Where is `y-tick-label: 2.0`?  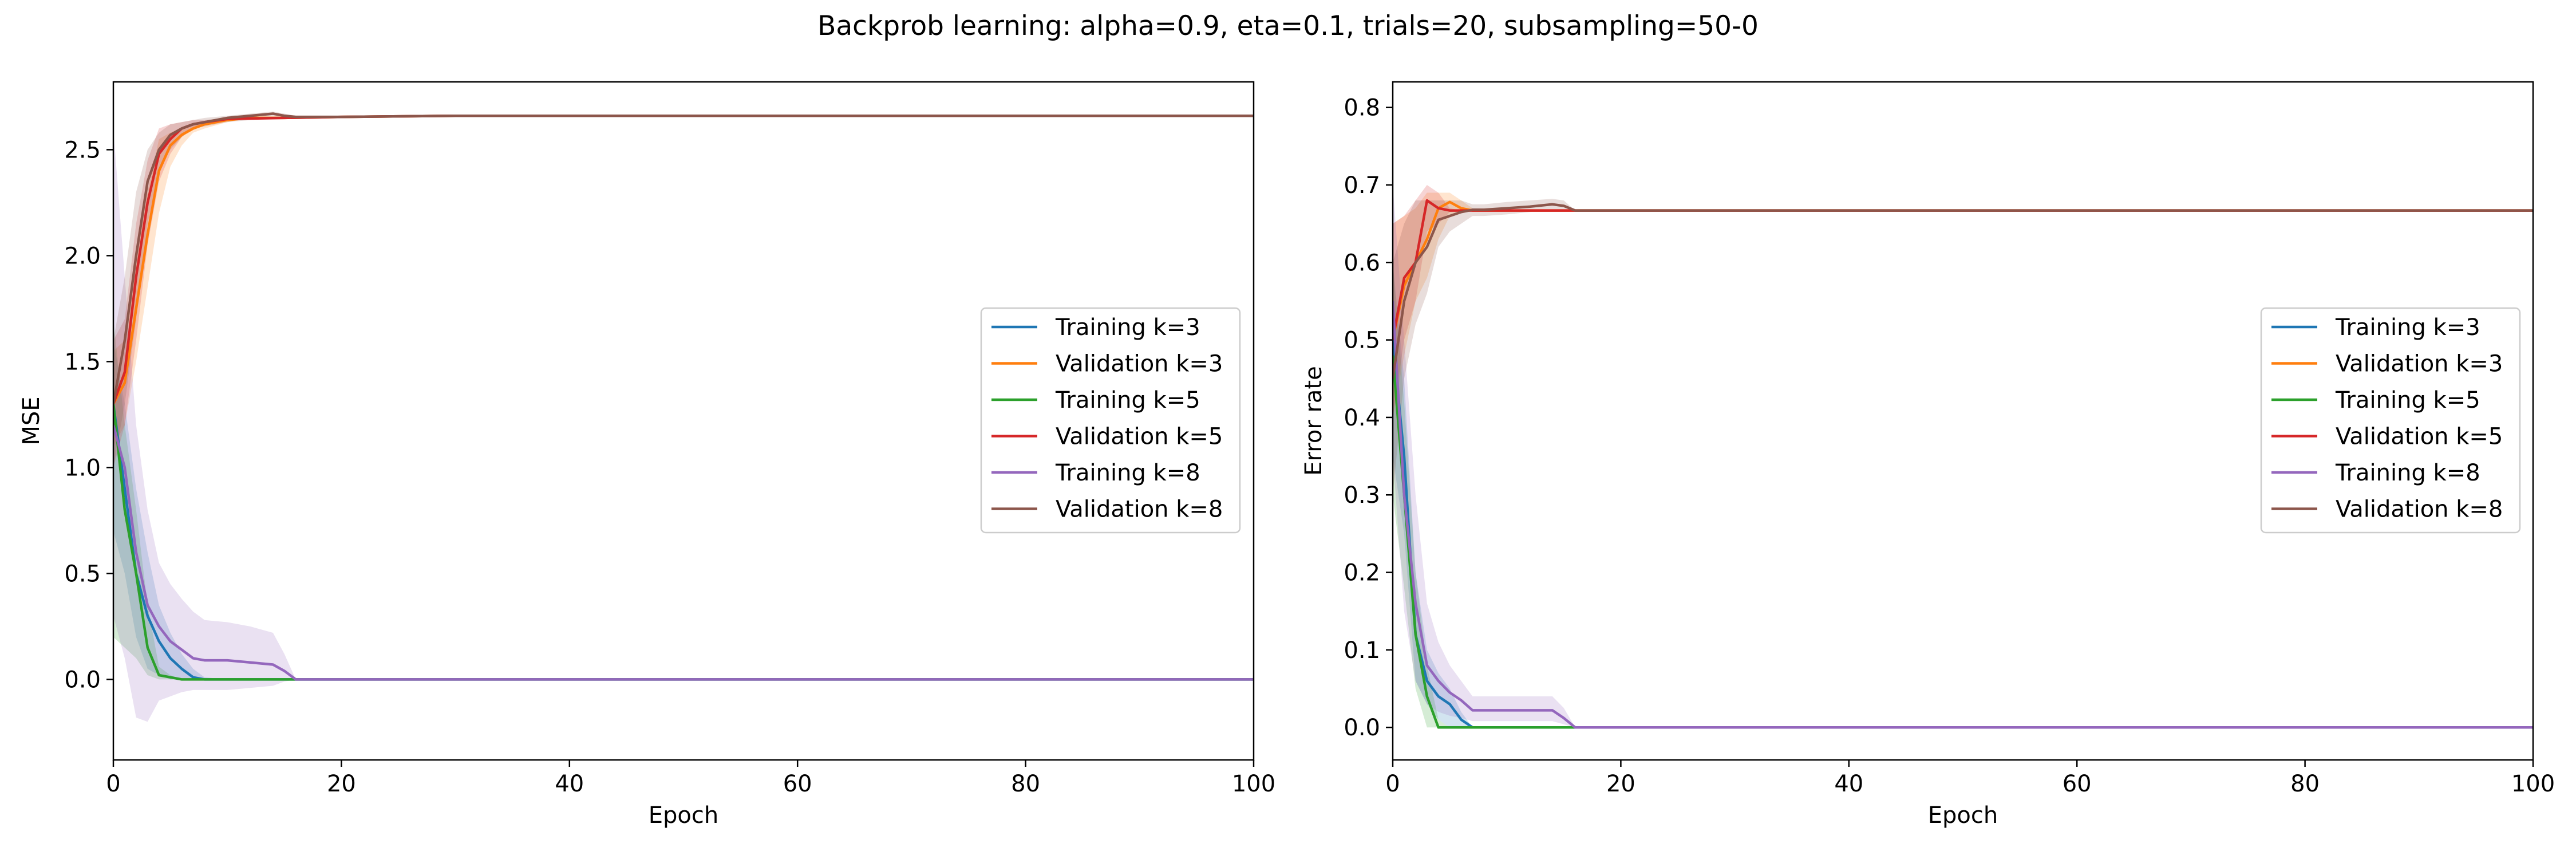
y-tick-label: 2.0 is located at coordinates (82, 256).